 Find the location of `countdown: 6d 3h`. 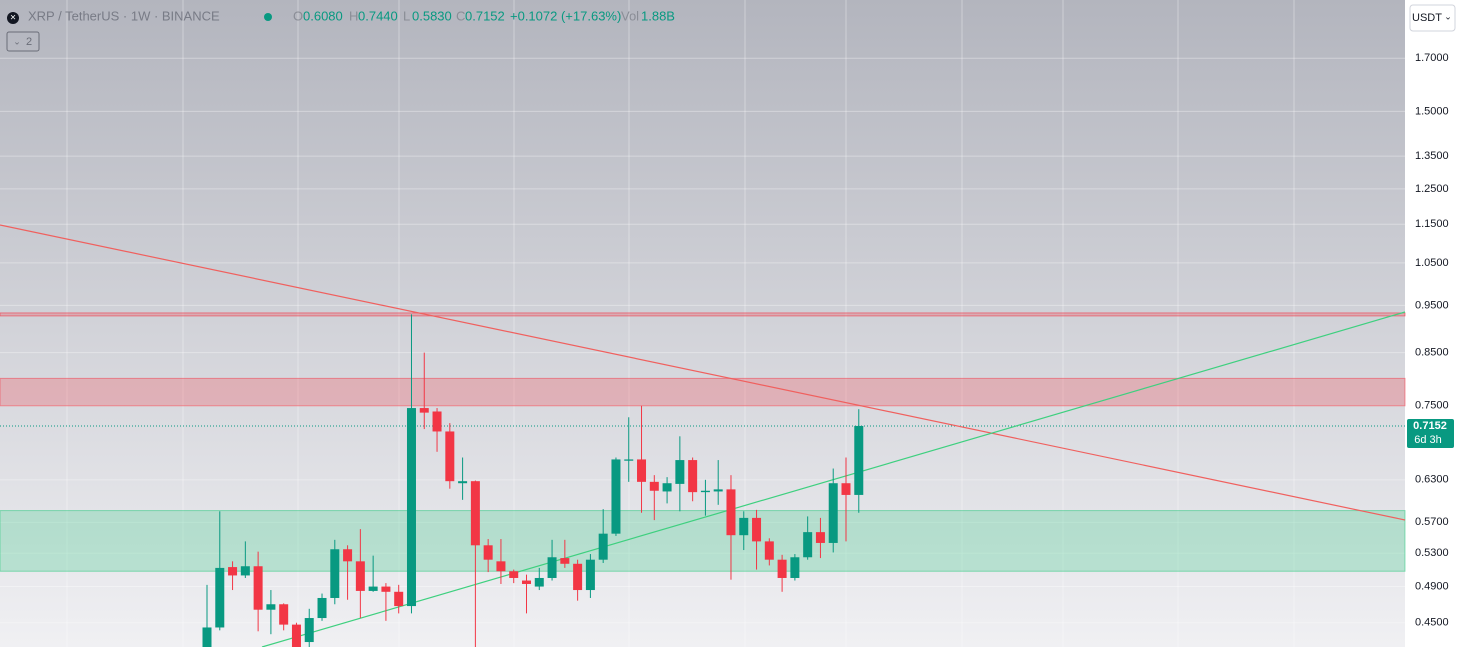

countdown: 6d 3h is located at coordinates (1428, 440).